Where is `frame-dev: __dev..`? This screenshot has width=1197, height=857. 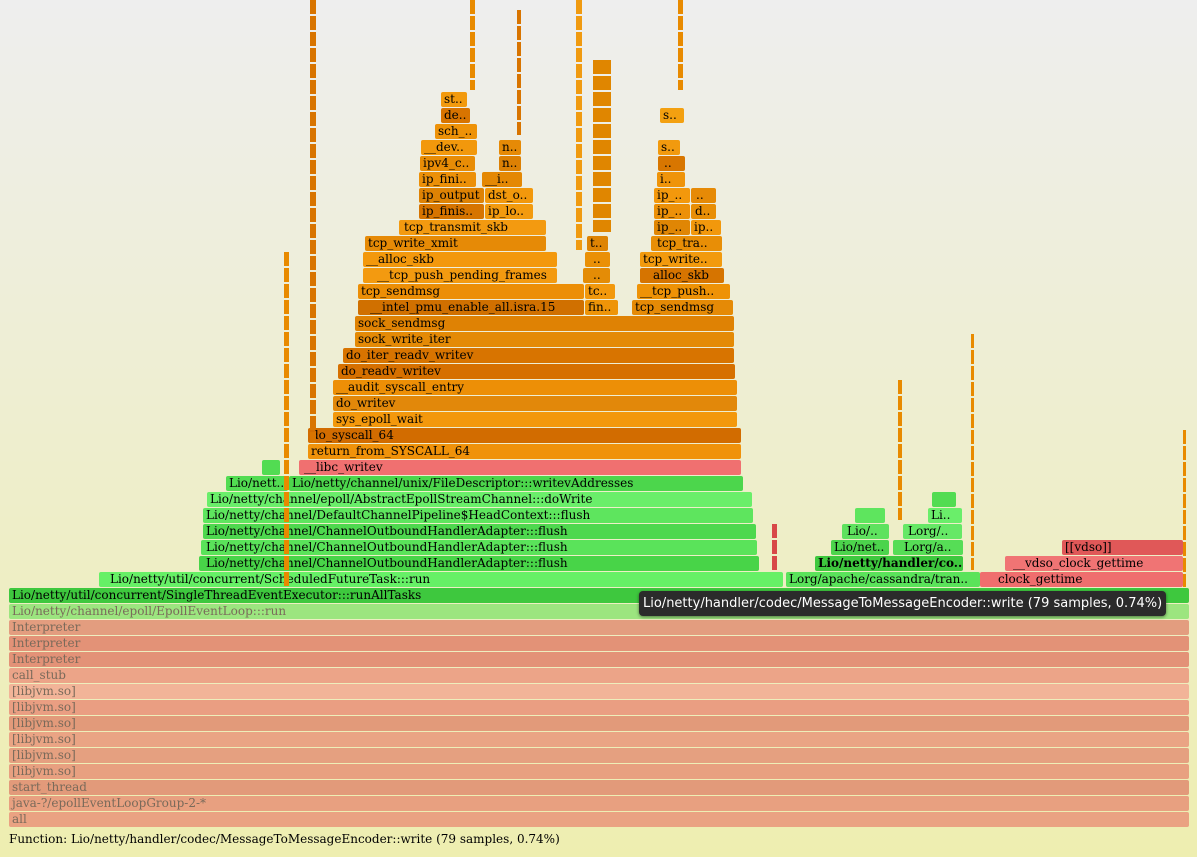 frame-dev: __dev.. is located at coordinates (449, 147).